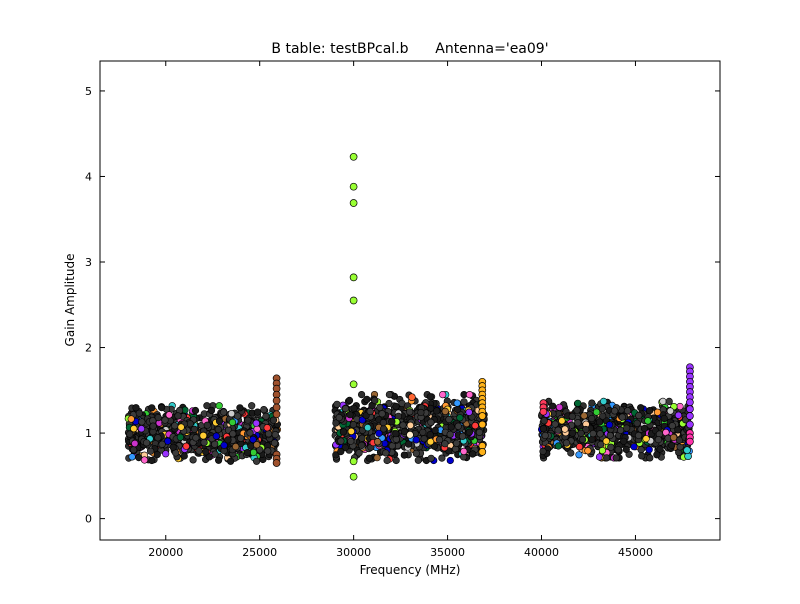 The height and width of the screenshot is (604, 800). I want to click on y-tick-label: 0, so click(88, 519).